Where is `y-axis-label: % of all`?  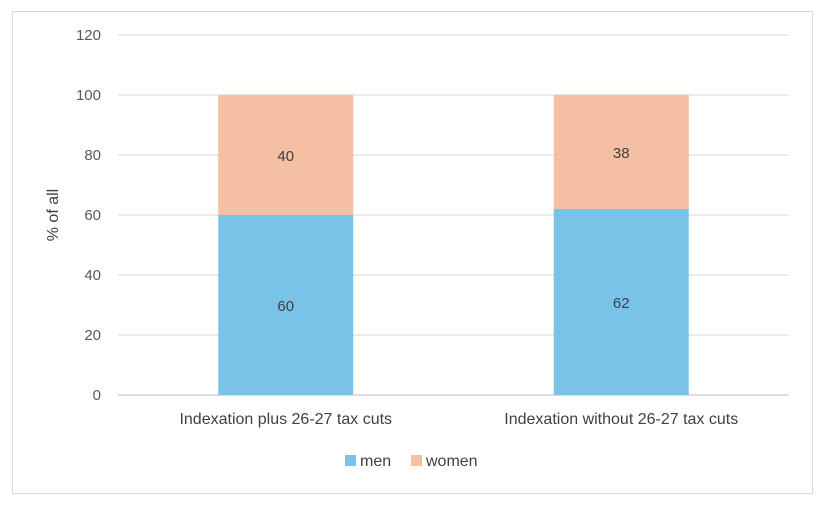
y-axis-label: % of all is located at coordinates (53, 215).